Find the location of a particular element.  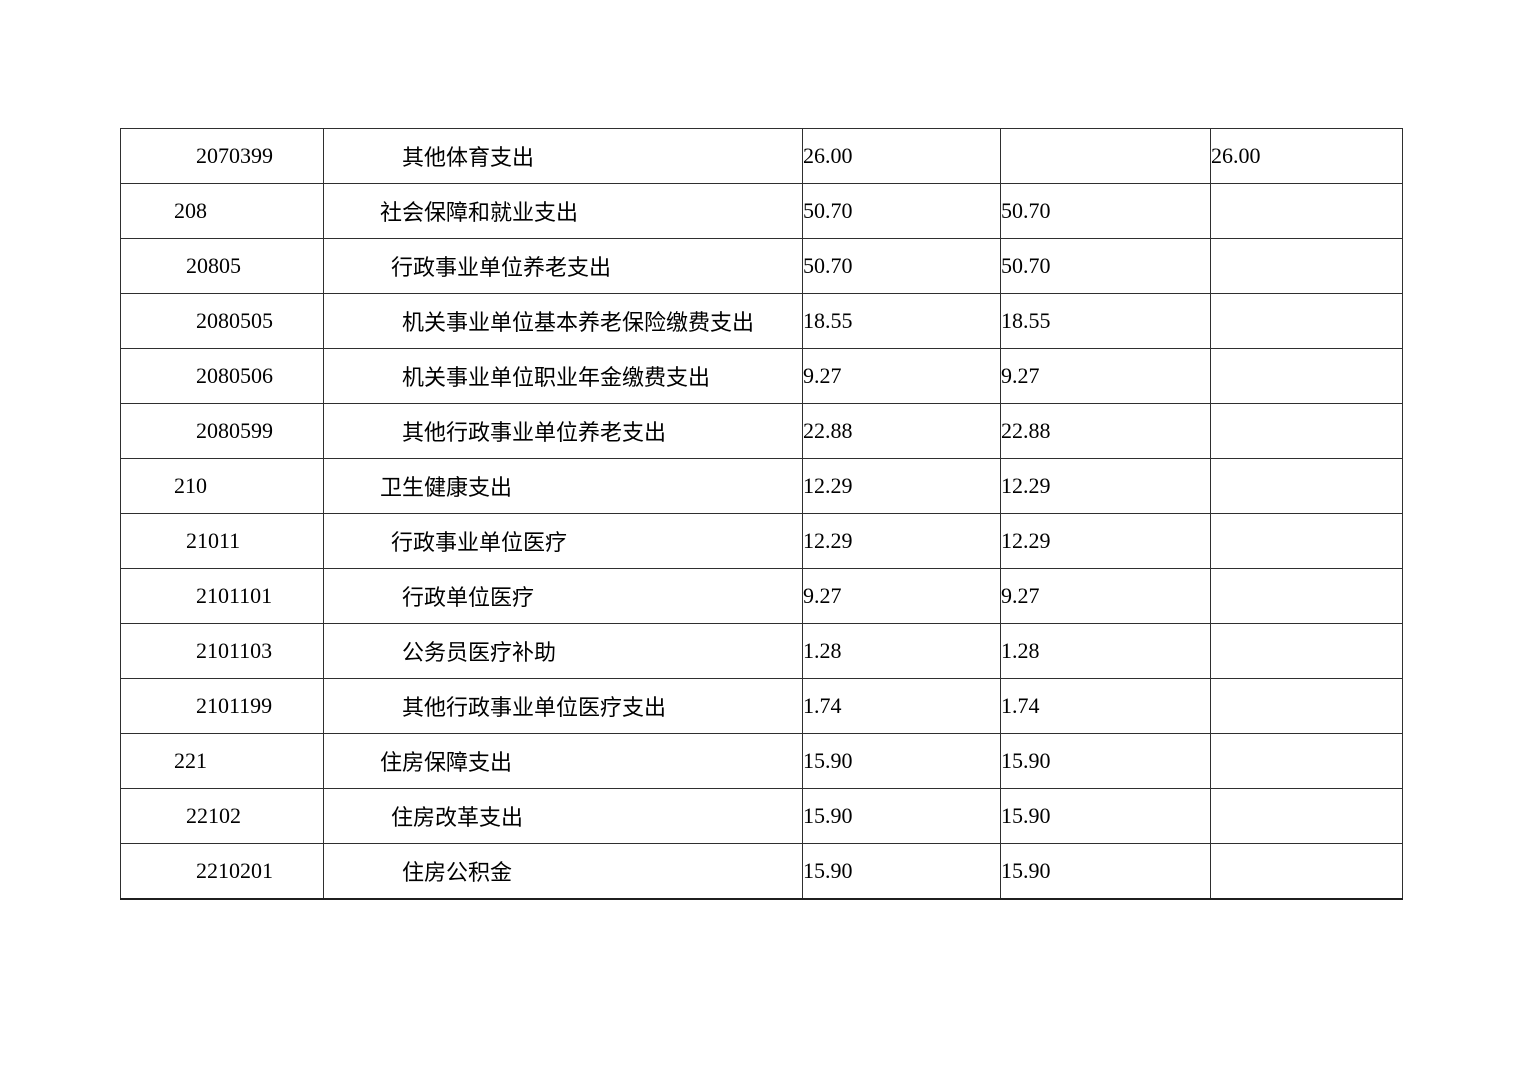

name-cell: 其他行政事业单位养老支出 is located at coordinates (563, 431).